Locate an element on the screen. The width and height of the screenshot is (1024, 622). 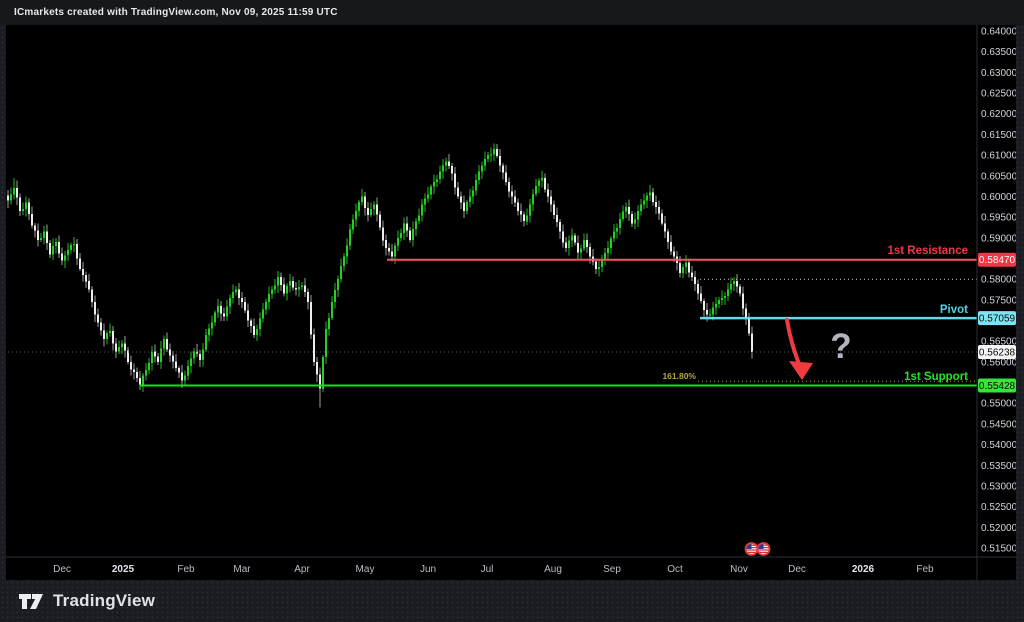
price-tick: 0.60000 is located at coordinates (998, 197).